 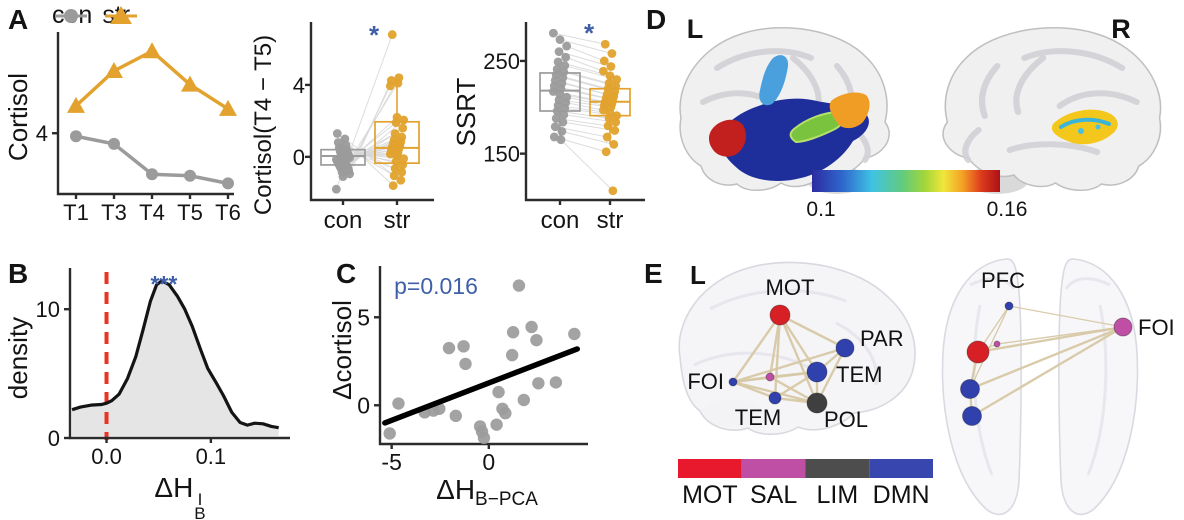 What do you see at coordinates (397, 110) in the screenshot?
I see `points-str` at bounding box center [397, 110].